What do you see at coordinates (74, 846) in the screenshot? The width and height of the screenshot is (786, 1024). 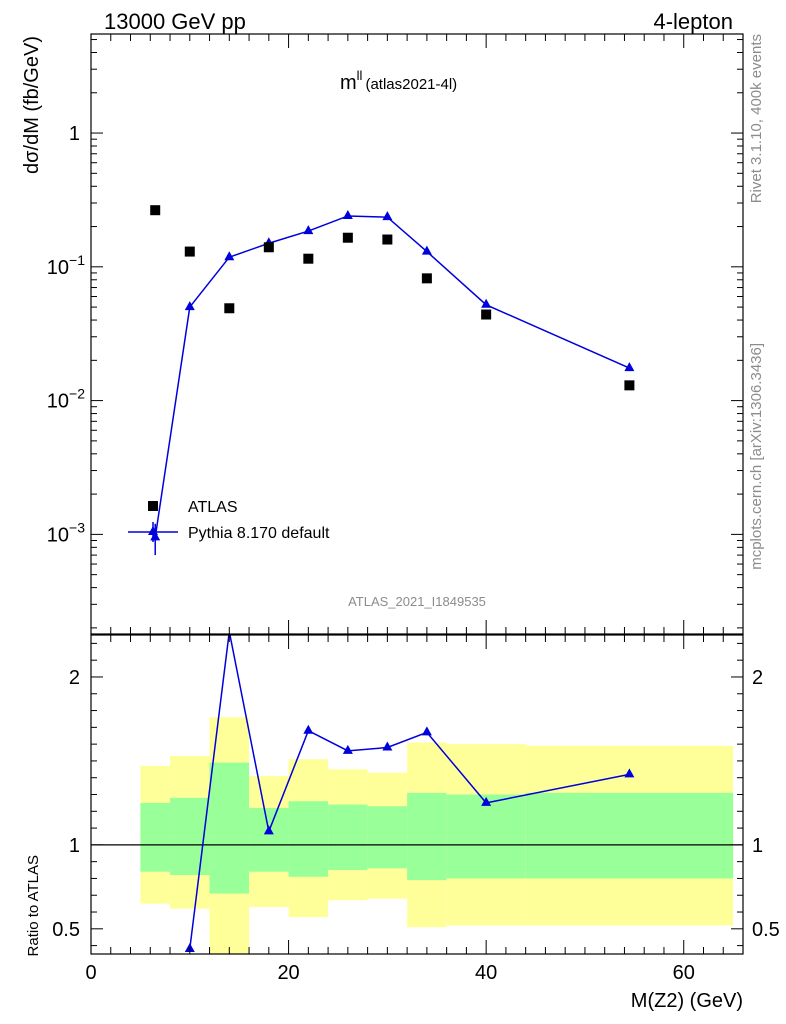 I see `ratio-y-tick-label-left: 1` at bounding box center [74, 846].